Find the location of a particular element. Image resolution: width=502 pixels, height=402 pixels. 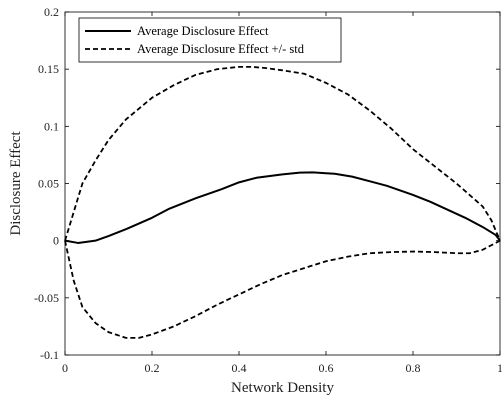

x-tick-label: 0.8 is located at coordinates (413, 368).